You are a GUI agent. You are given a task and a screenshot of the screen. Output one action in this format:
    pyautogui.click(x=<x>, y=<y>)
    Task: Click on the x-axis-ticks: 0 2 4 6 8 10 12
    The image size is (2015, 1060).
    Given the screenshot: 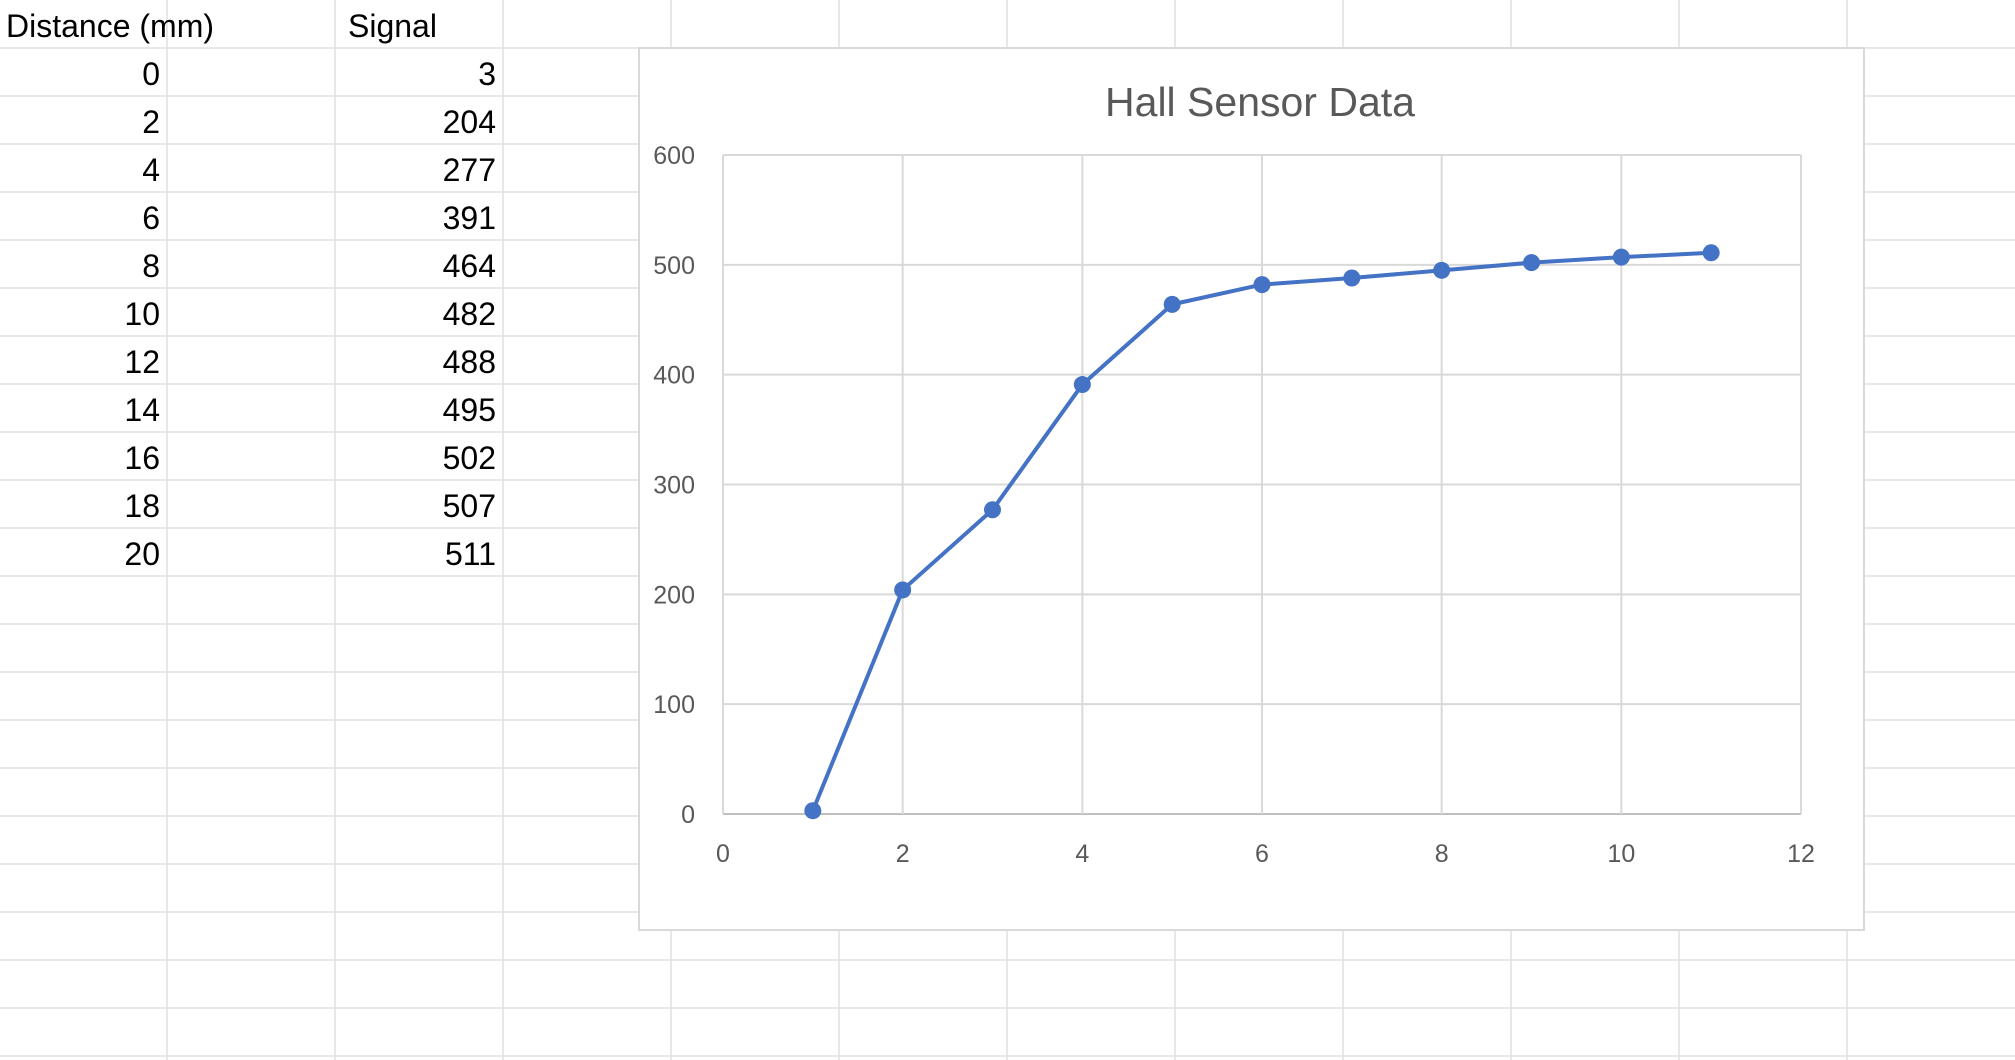 What is the action you would take?
    pyautogui.click(x=1265, y=854)
    